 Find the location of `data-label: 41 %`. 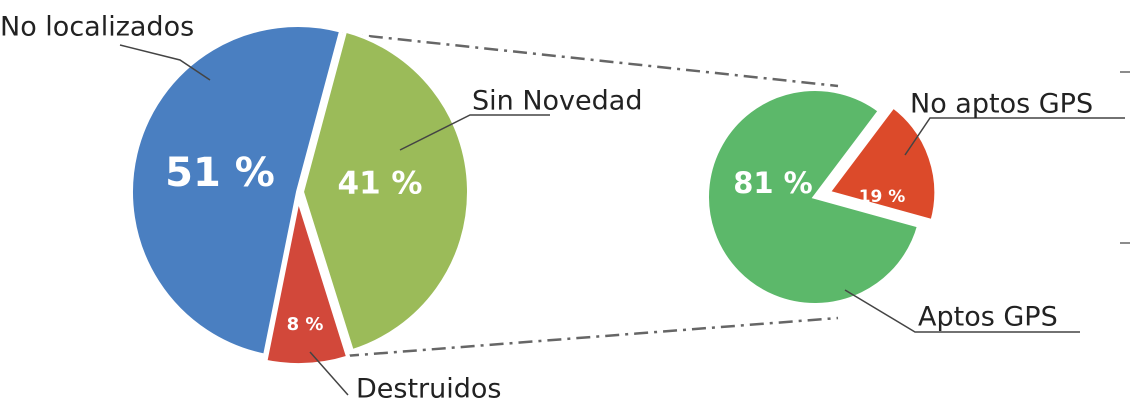

data-label: 41 % is located at coordinates (380, 184).